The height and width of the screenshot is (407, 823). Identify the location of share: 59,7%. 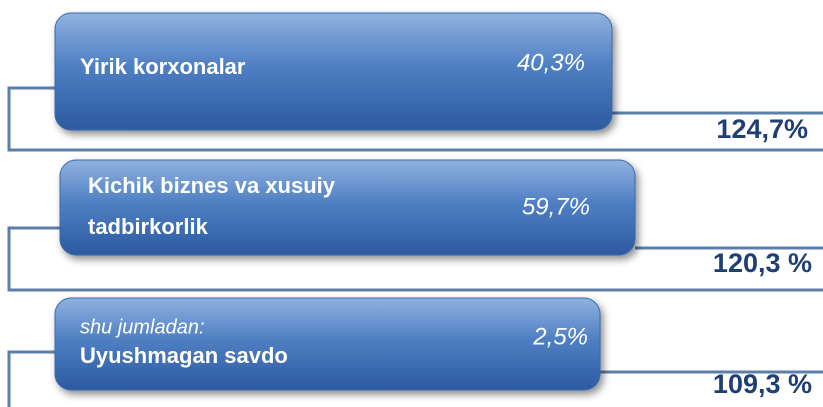
(556, 206).